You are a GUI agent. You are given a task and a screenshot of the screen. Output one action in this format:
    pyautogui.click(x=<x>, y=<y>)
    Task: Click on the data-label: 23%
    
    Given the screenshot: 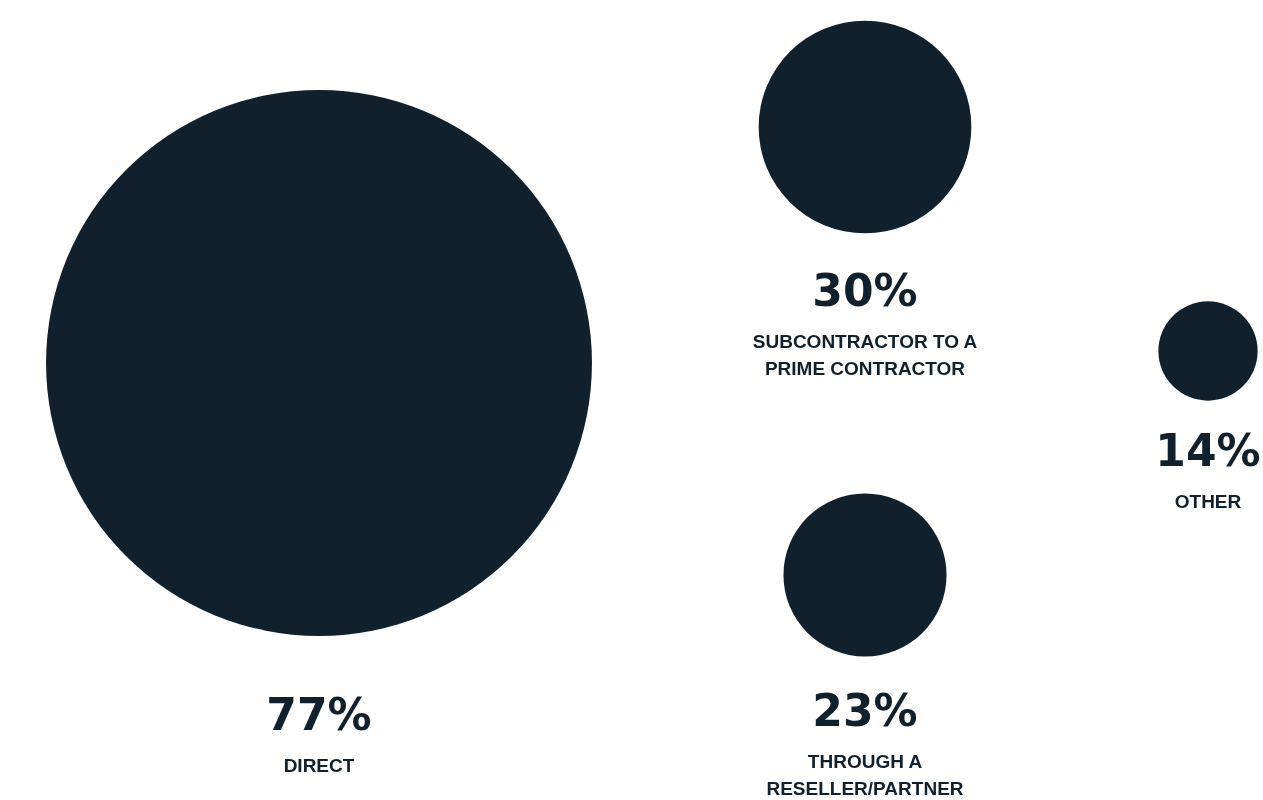 What is the action you would take?
    pyautogui.click(x=865, y=710)
    